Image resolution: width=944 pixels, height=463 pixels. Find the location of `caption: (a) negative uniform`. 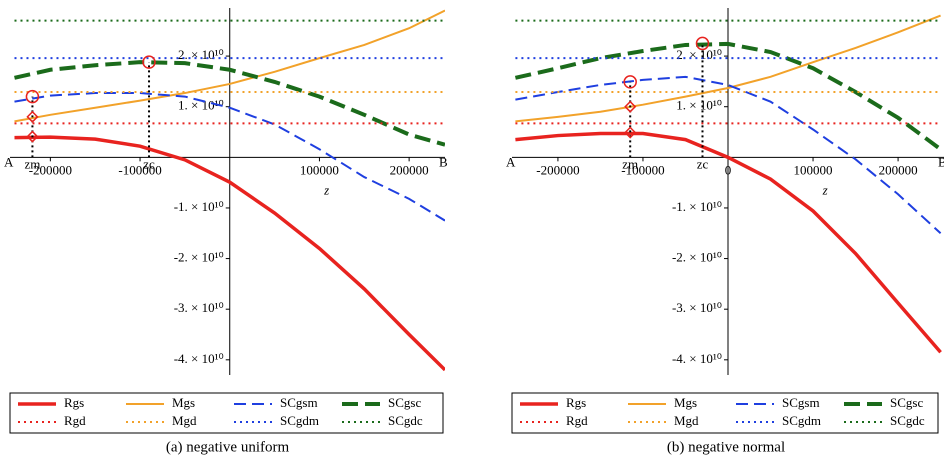

caption: (a) negative uniform is located at coordinates (228, 447).